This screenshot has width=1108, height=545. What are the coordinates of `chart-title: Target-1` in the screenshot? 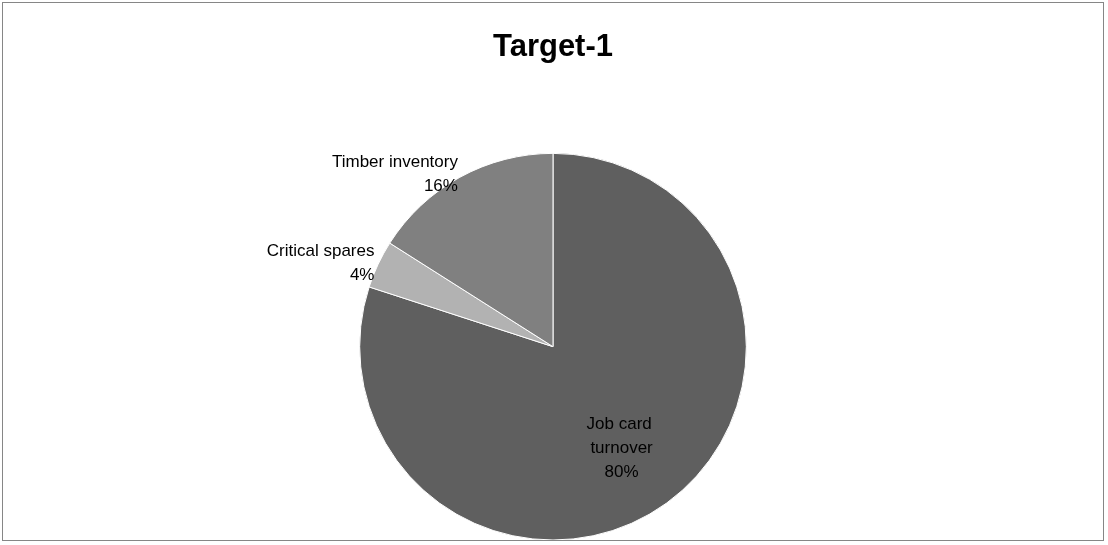 It's located at (553, 45).